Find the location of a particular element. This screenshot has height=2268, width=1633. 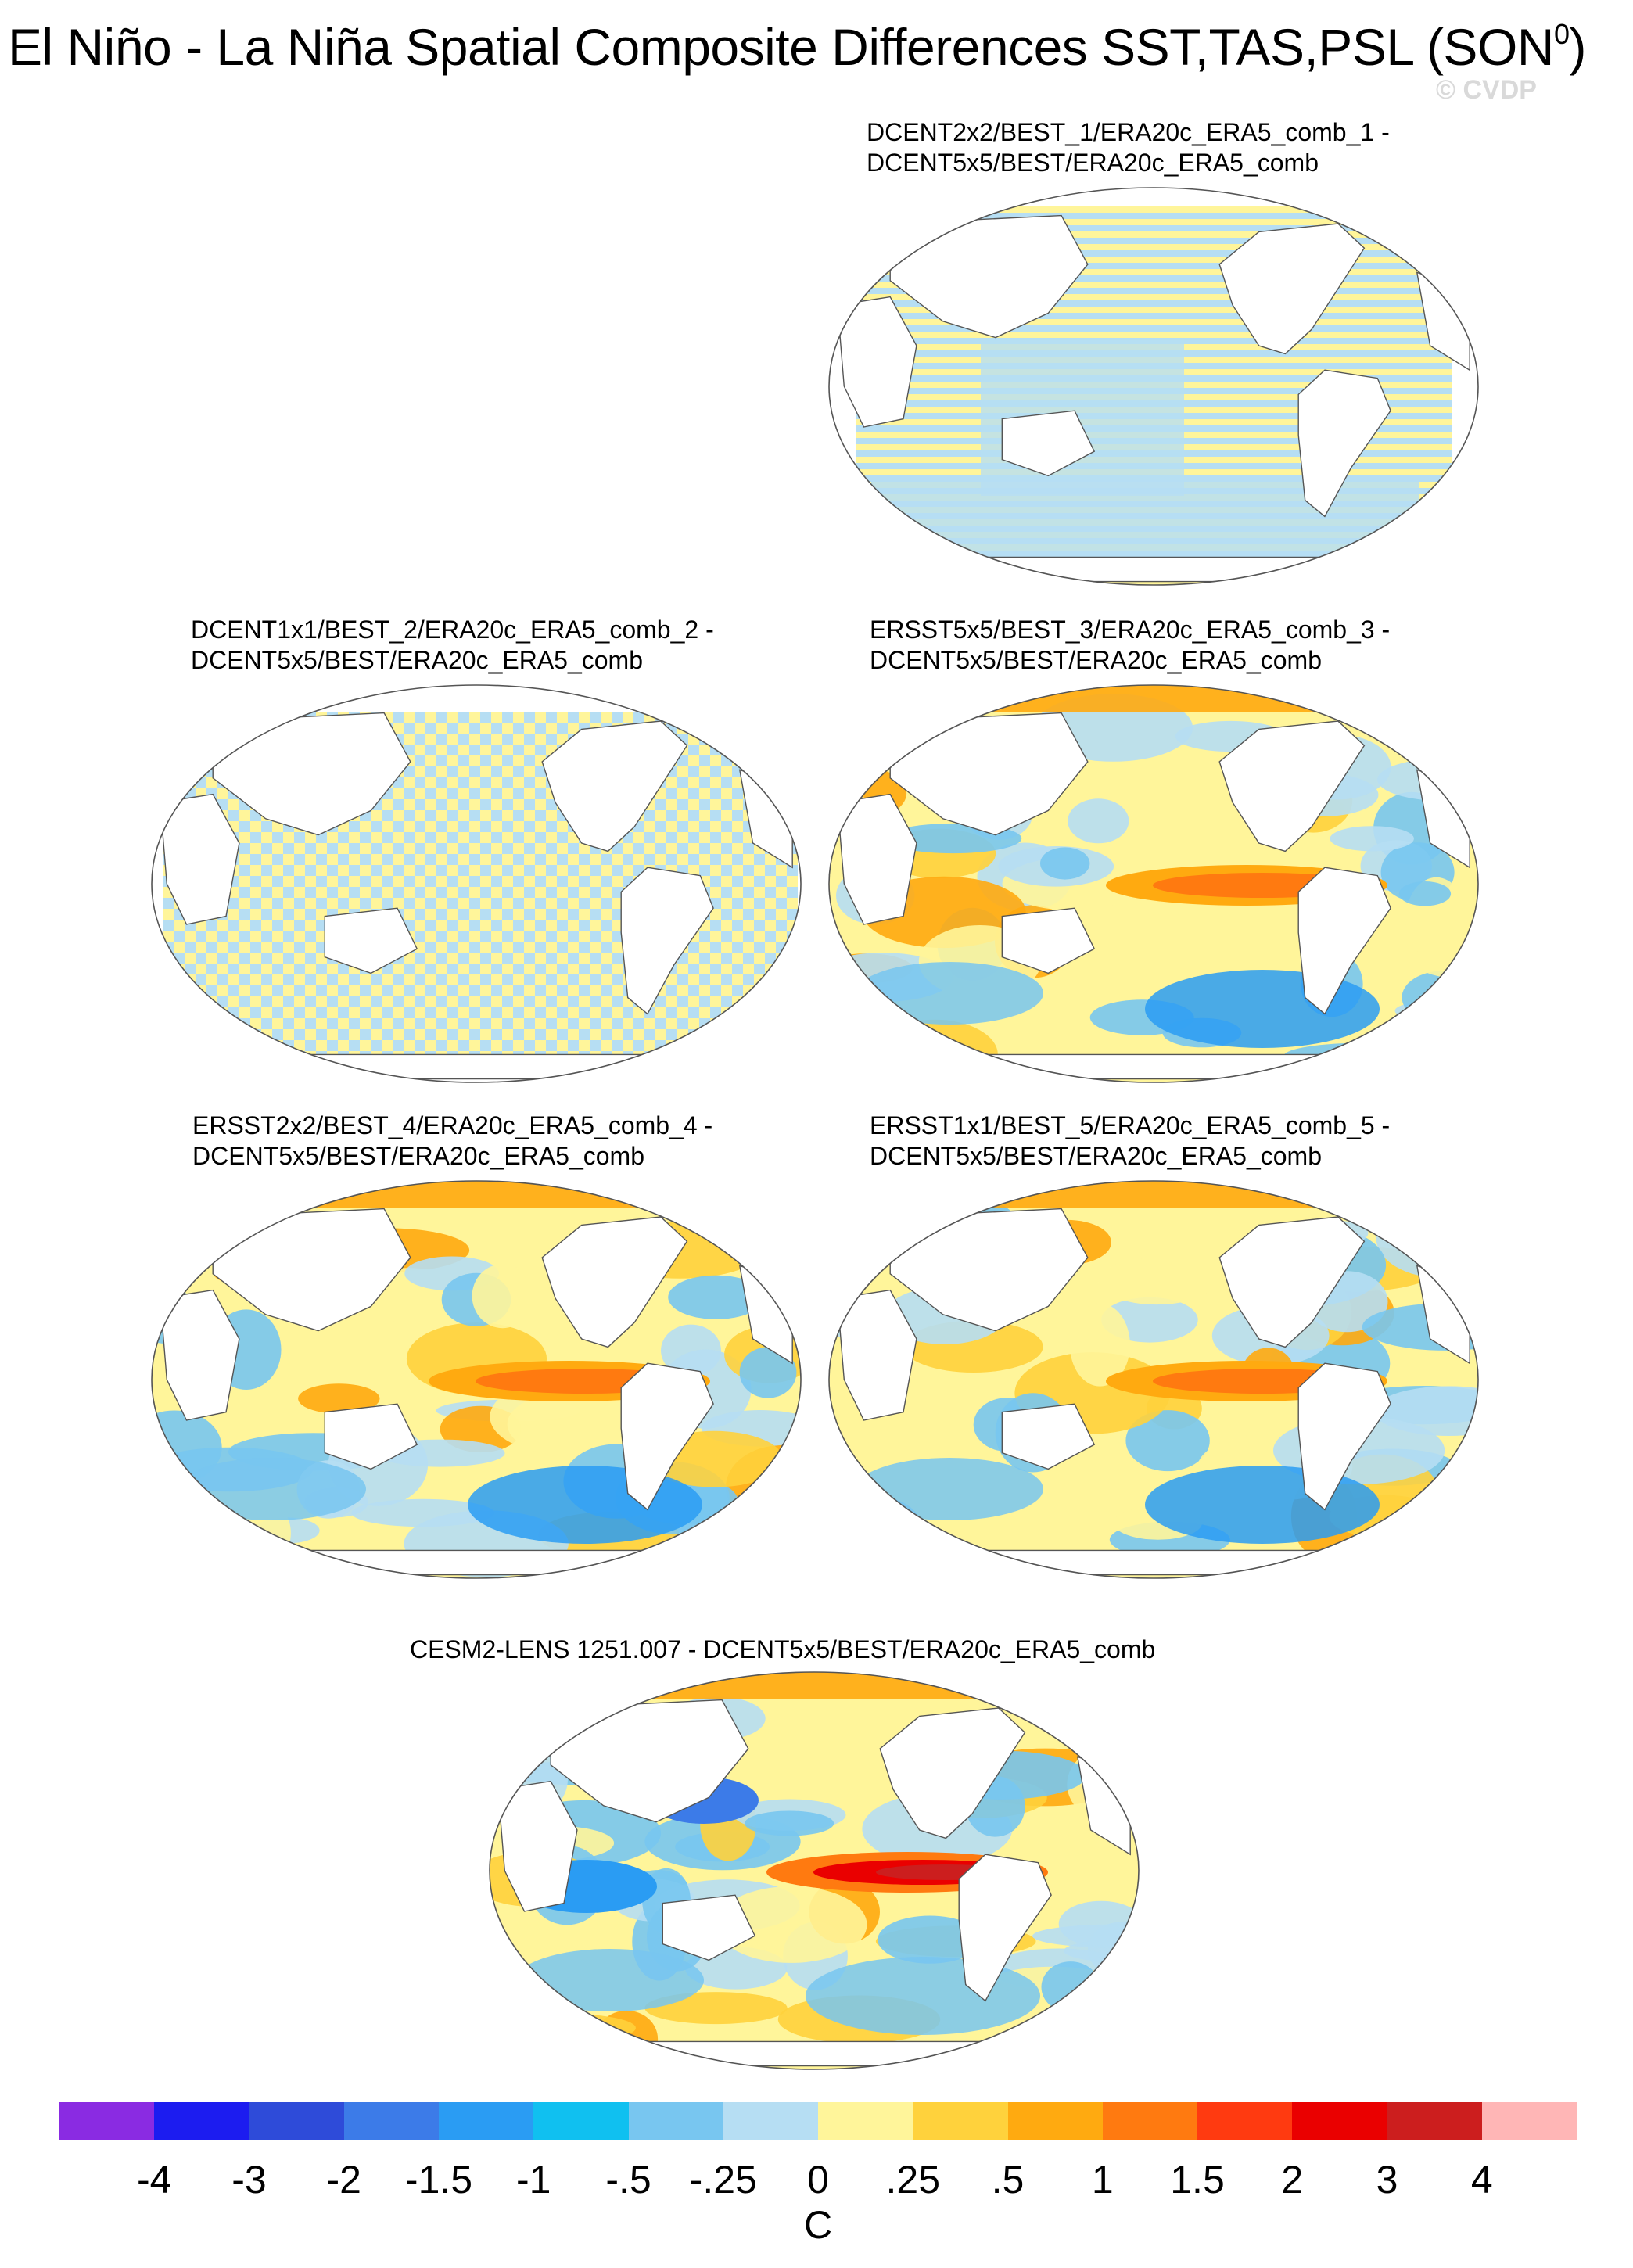

panel-label-3-line2: DCENT5x5/BEST/ERA20c_ERA5_comb is located at coordinates (1096, 660).